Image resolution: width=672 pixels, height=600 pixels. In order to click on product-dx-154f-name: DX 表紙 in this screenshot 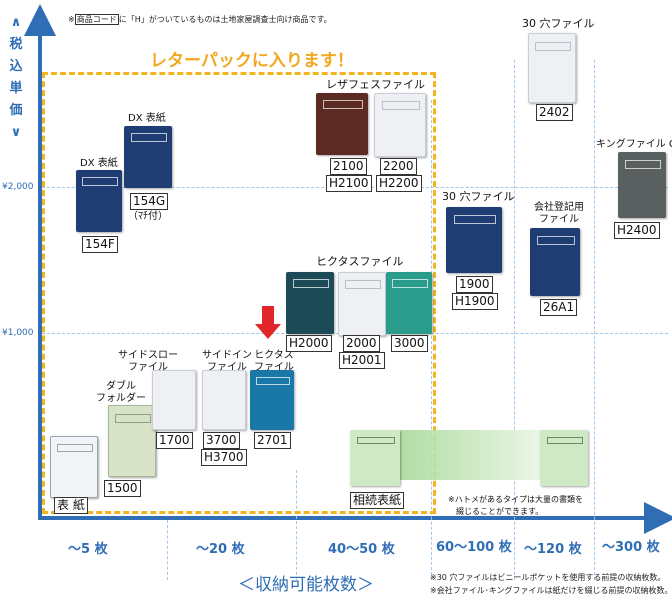, I will do `click(99, 163)`.